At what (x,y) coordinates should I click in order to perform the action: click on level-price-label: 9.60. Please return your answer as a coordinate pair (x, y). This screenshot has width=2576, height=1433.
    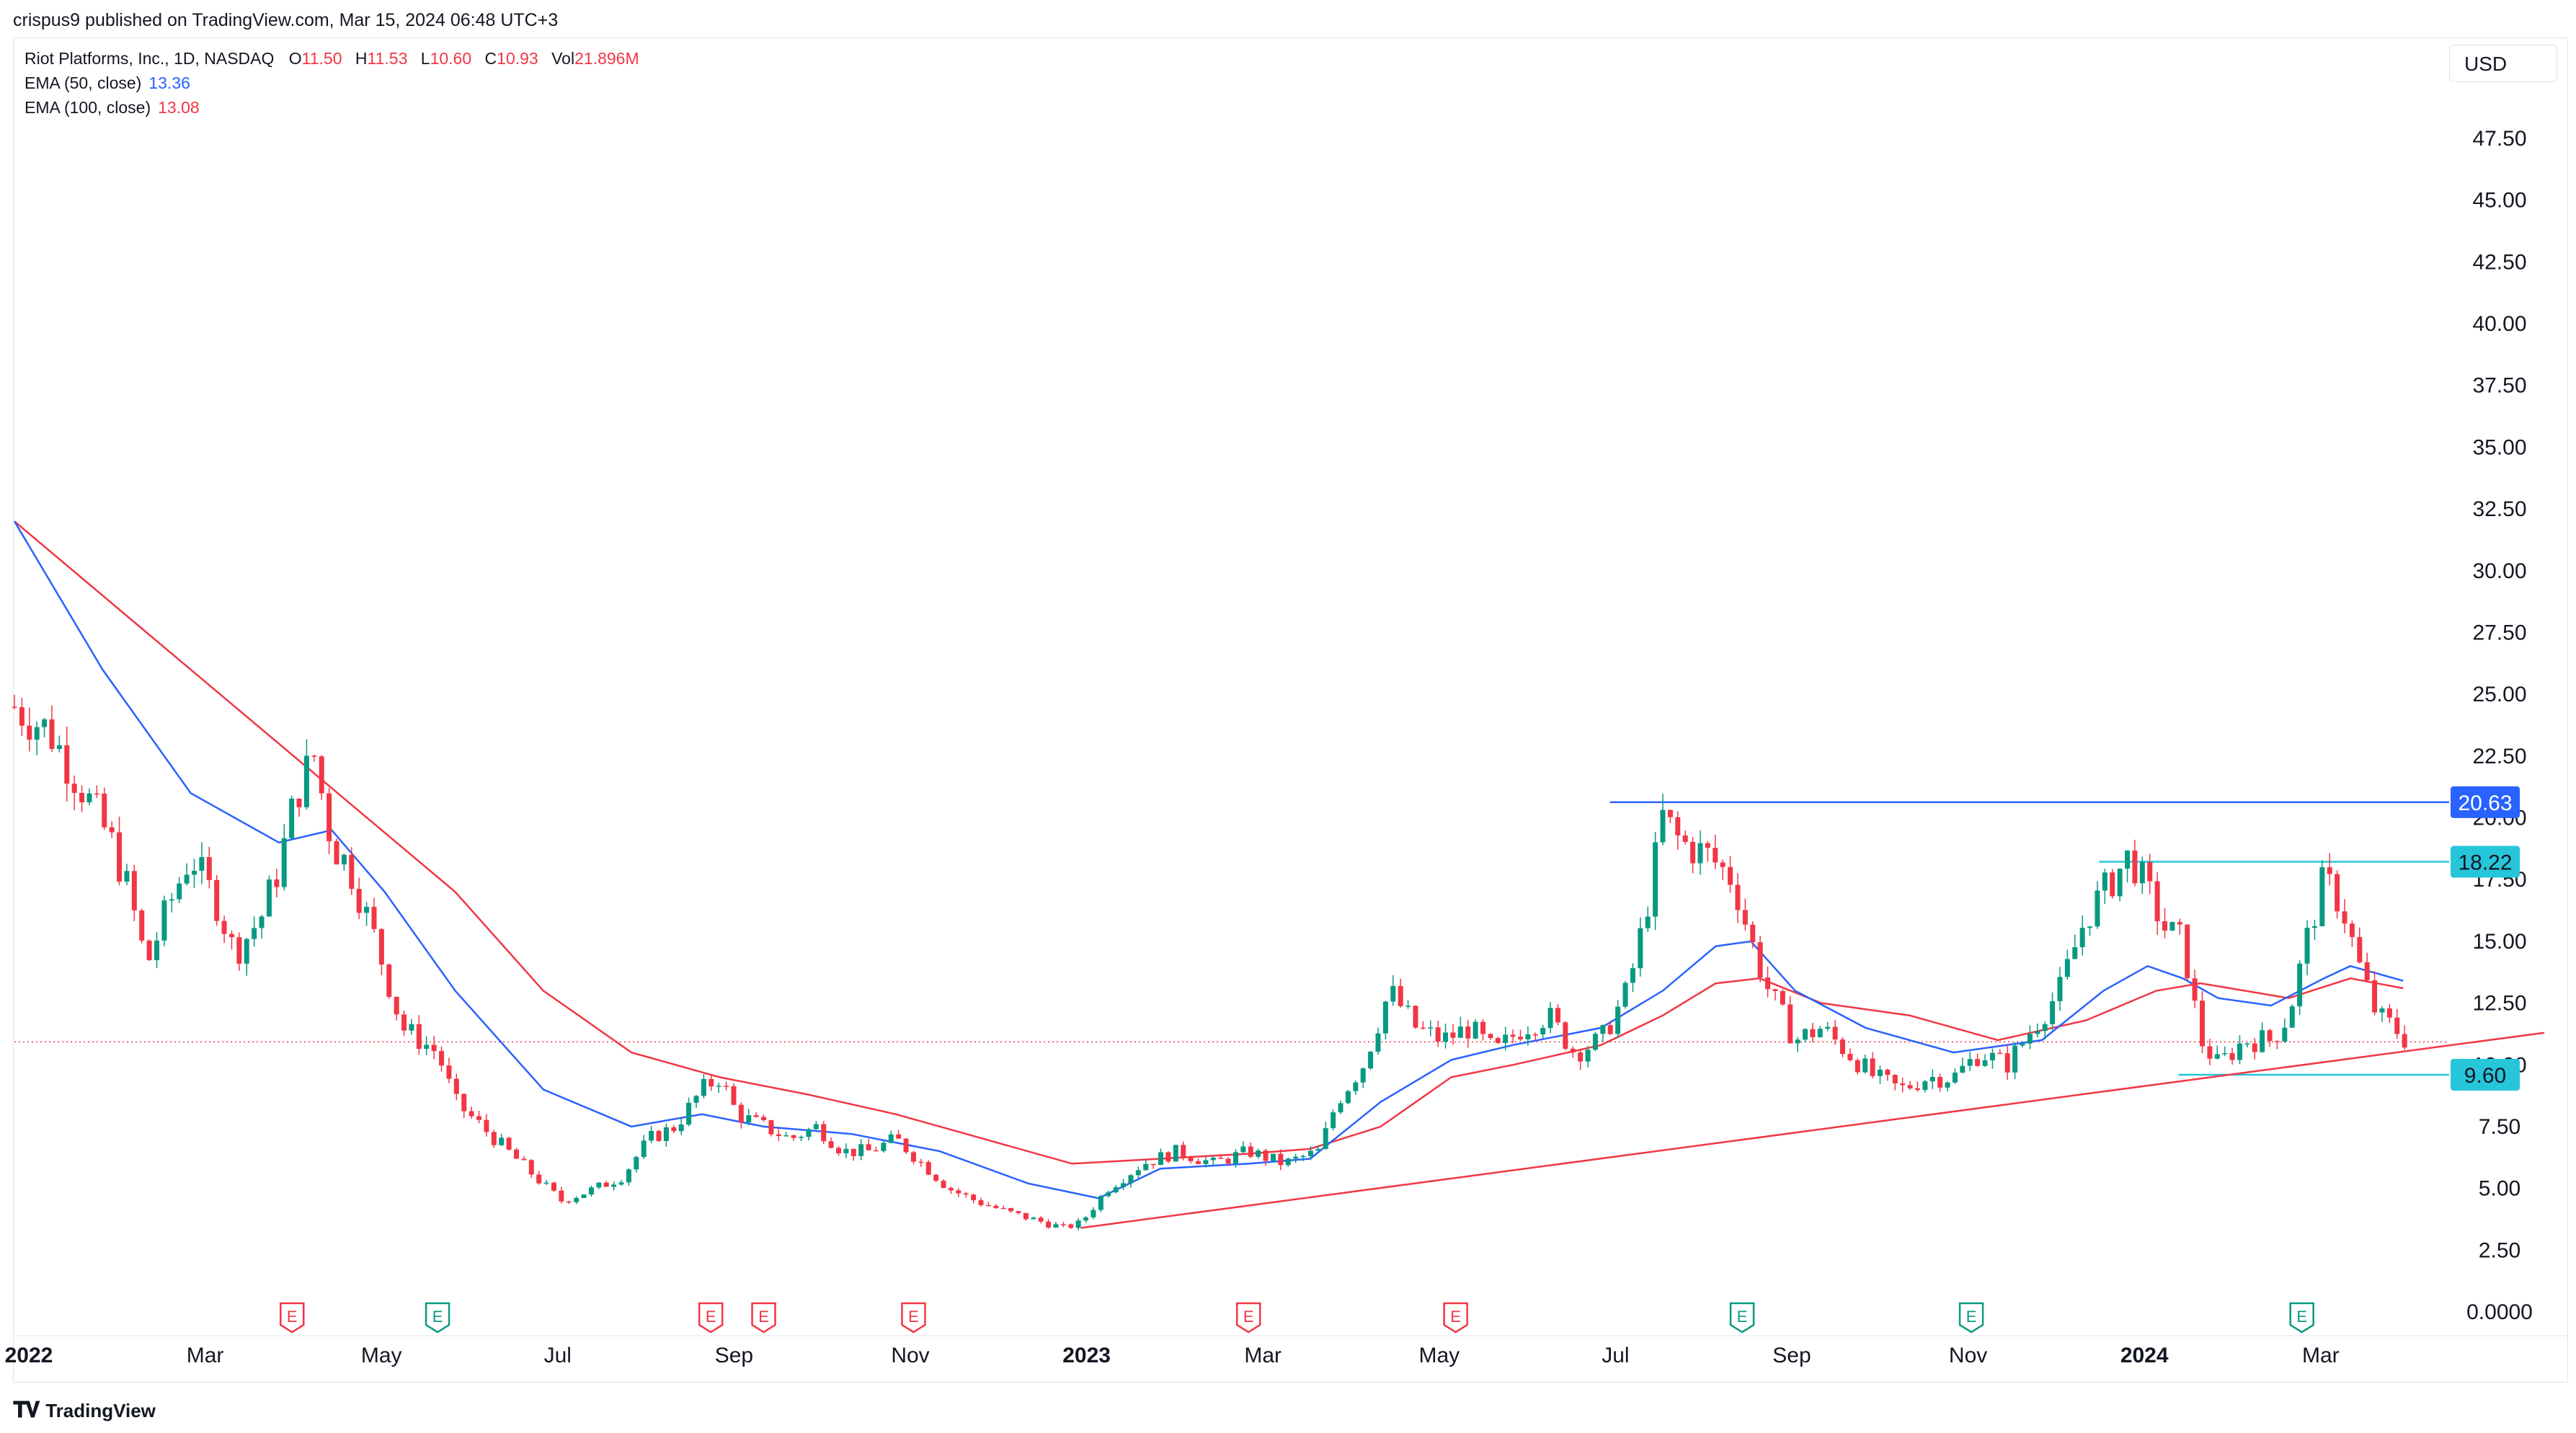
    Looking at the image, I should click on (2485, 1076).